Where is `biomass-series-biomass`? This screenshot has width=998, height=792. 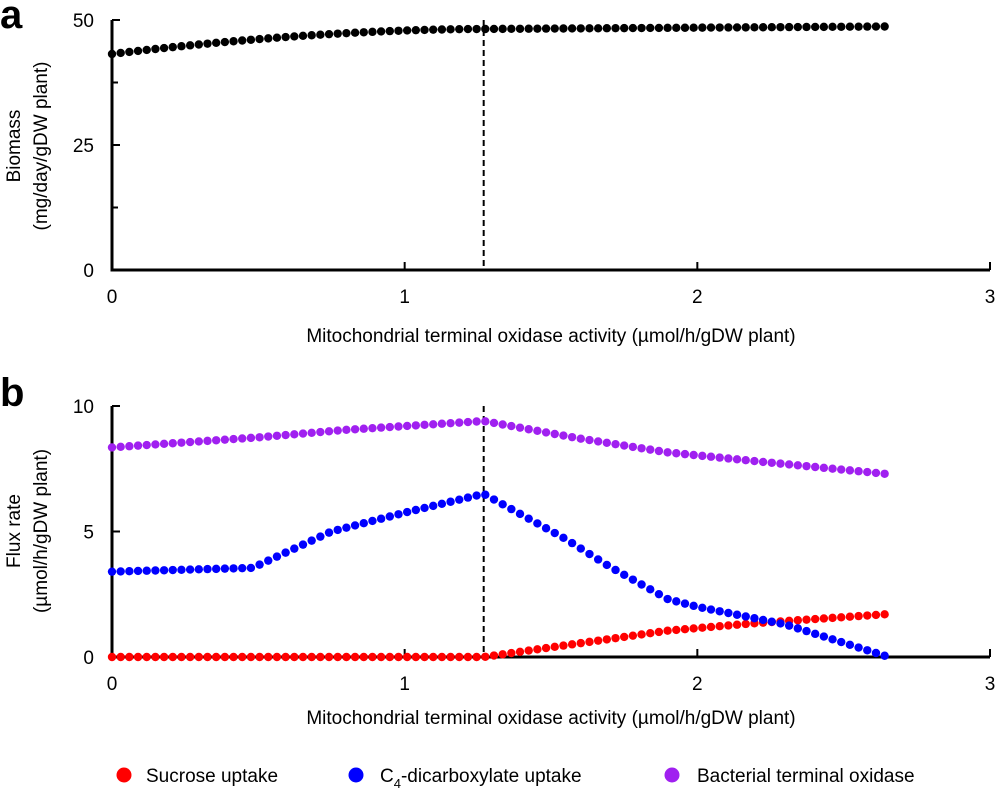 biomass-series-biomass is located at coordinates (498, 40).